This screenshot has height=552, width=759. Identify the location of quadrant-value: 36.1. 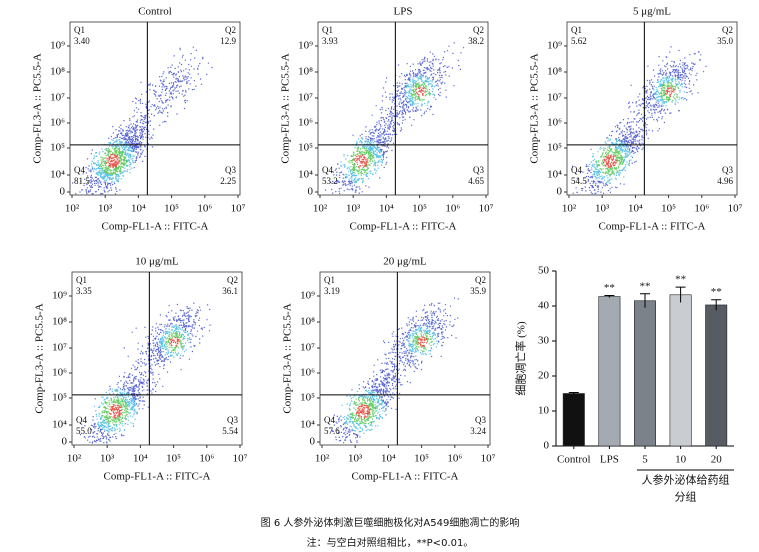
(230, 291).